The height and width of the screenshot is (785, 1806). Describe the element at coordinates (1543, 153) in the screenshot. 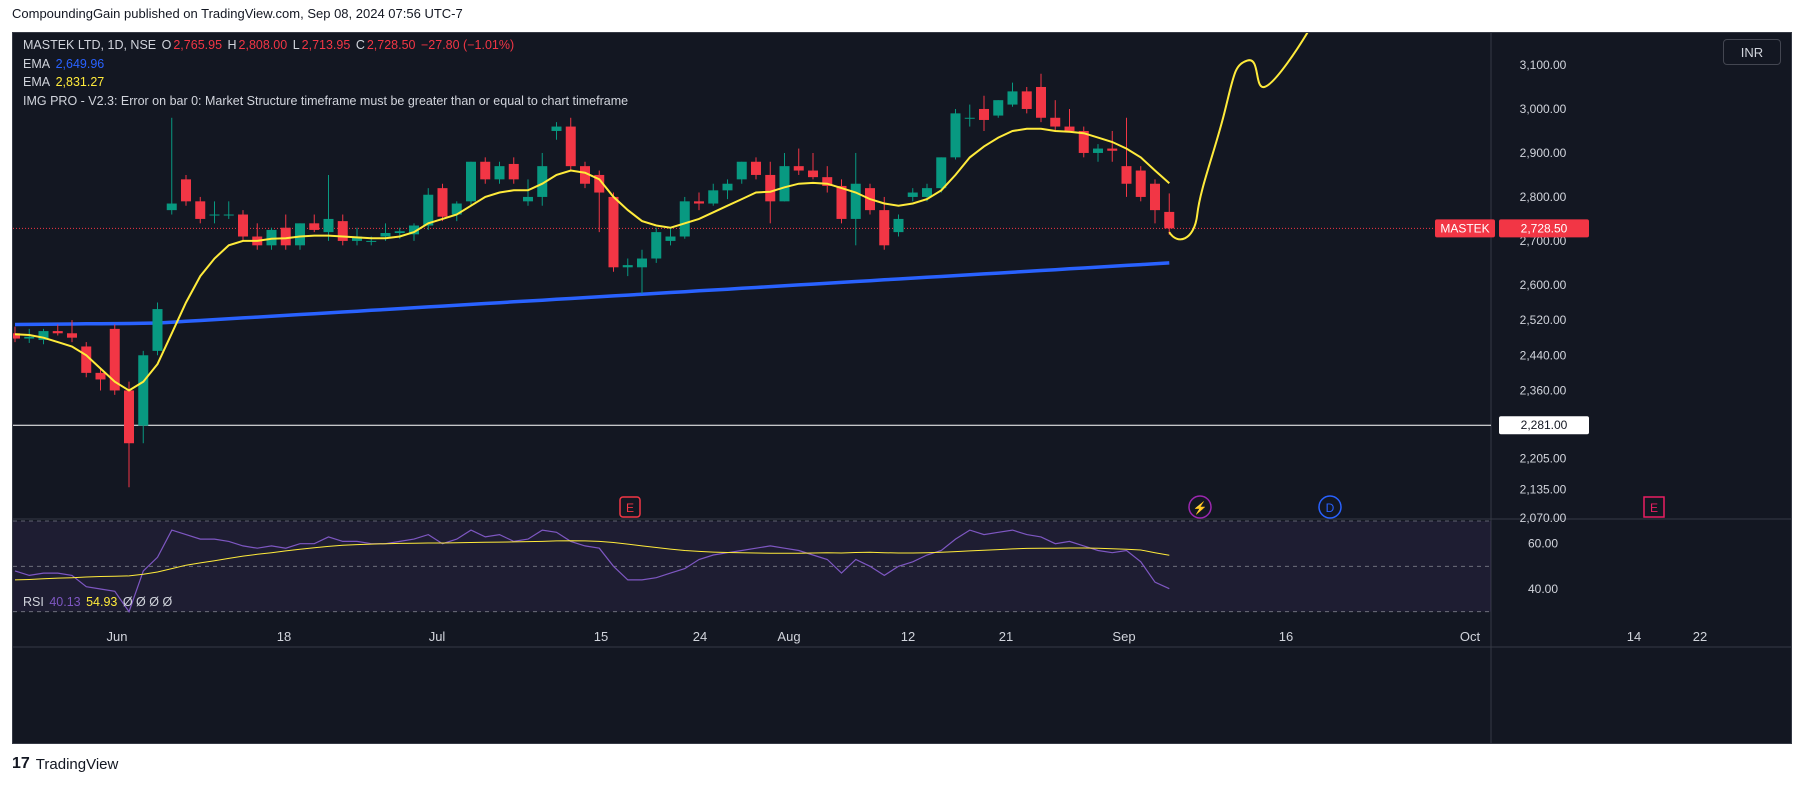

I see `price-axis-label: 2,900.00` at that location.